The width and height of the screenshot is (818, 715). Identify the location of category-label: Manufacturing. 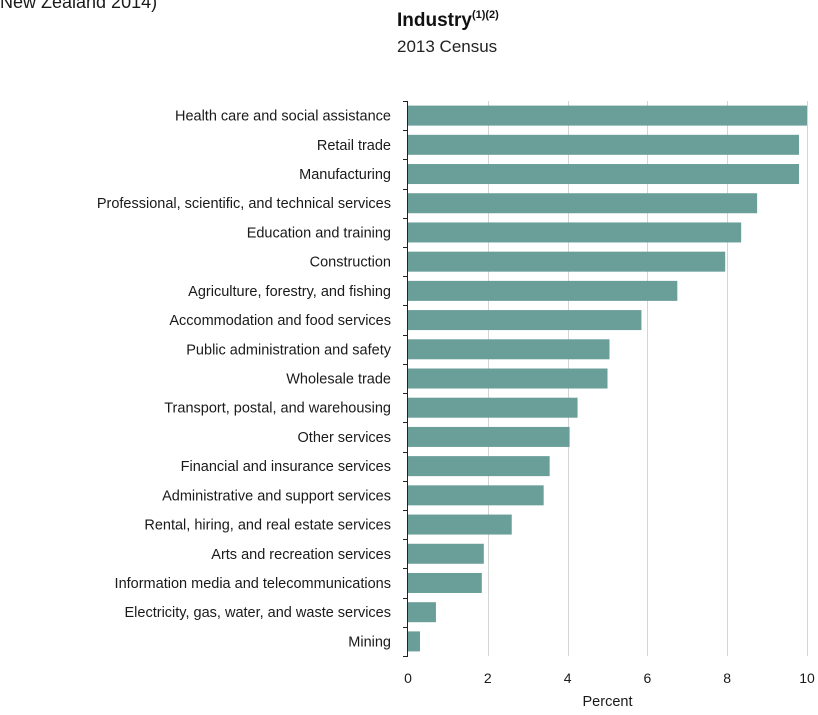
(345, 175).